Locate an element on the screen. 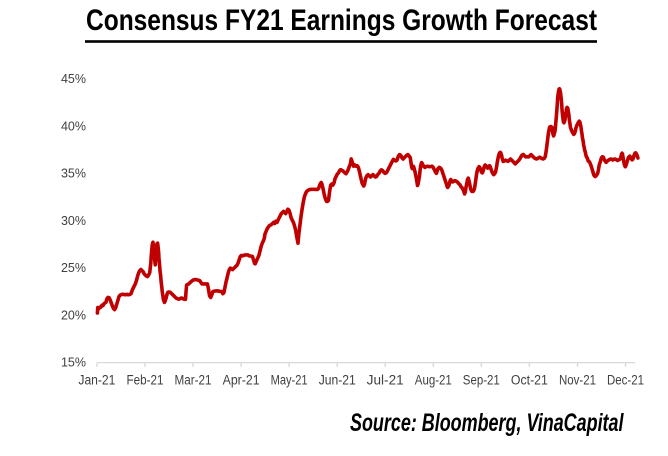 The image size is (668, 456). svg-text: 40% is located at coordinates (73, 126).